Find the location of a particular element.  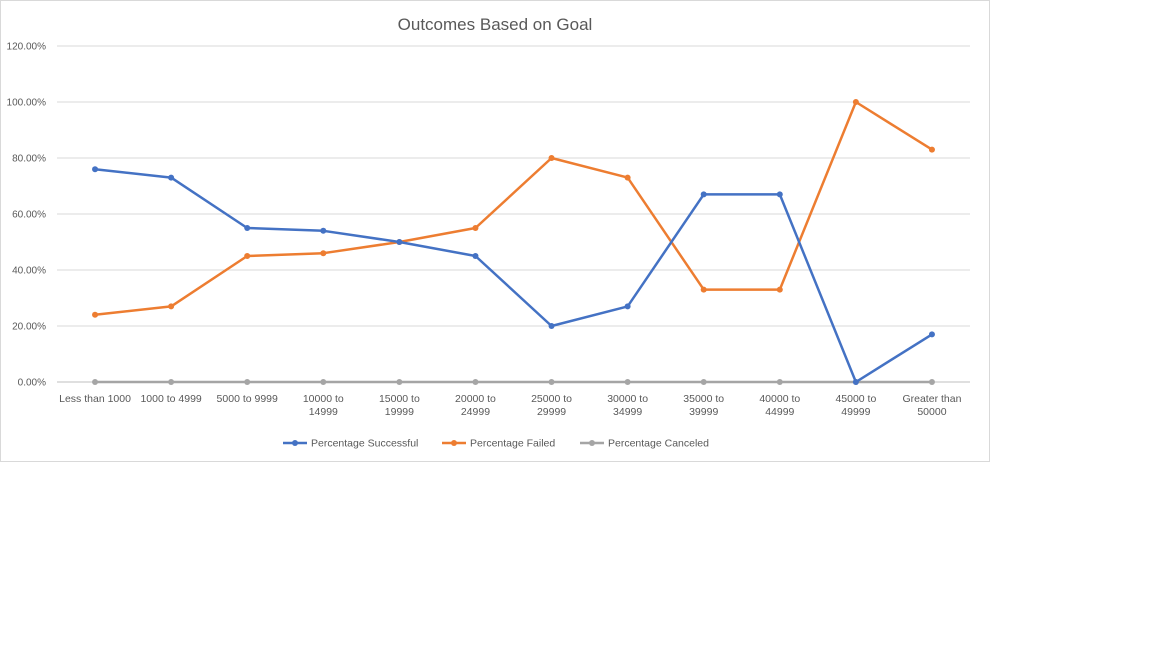

y-tick-label: 0.00% is located at coordinates (32, 383).